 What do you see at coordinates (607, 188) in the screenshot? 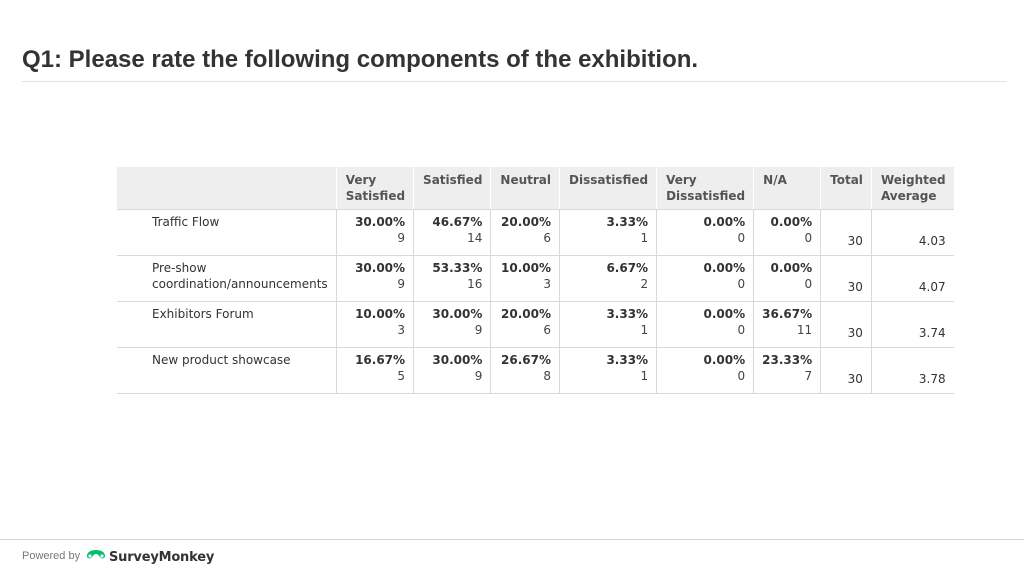
I see `header-dissatisfied: Dissatisfied` at bounding box center [607, 188].